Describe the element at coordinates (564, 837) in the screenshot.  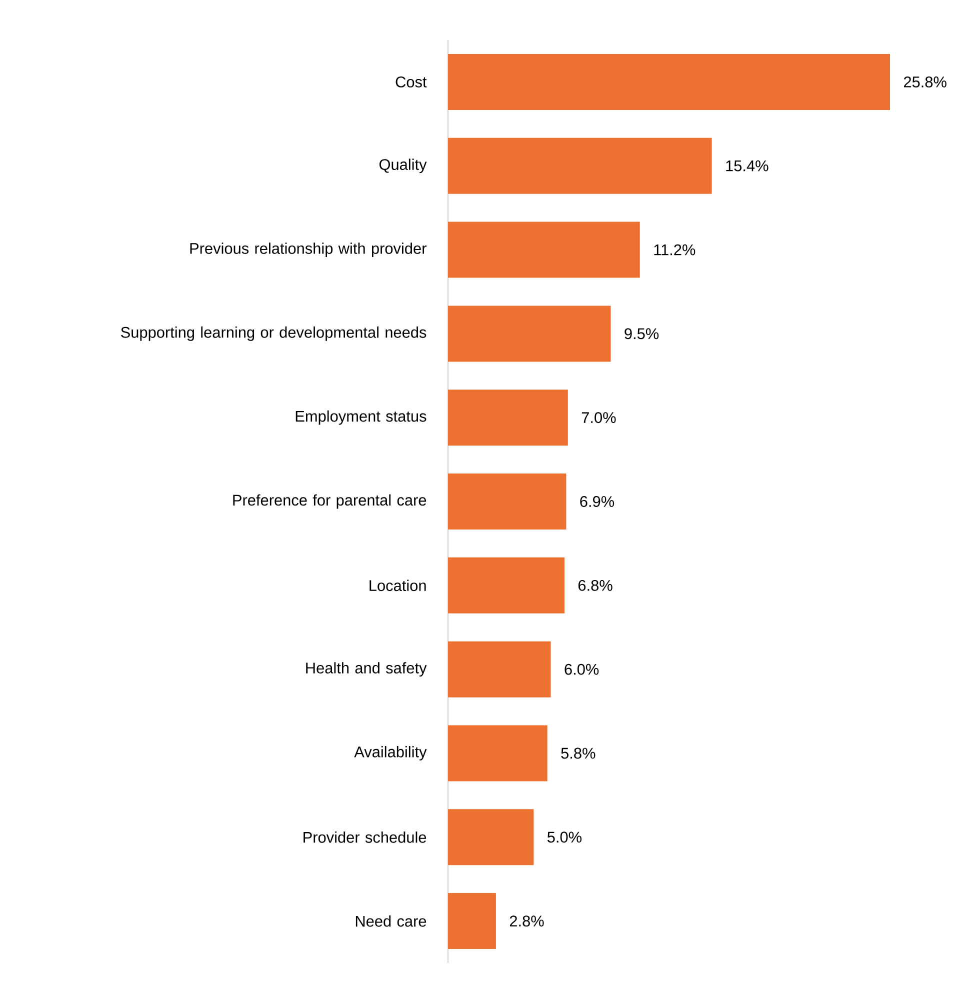
I see `data-label: 5.0%` at that location.